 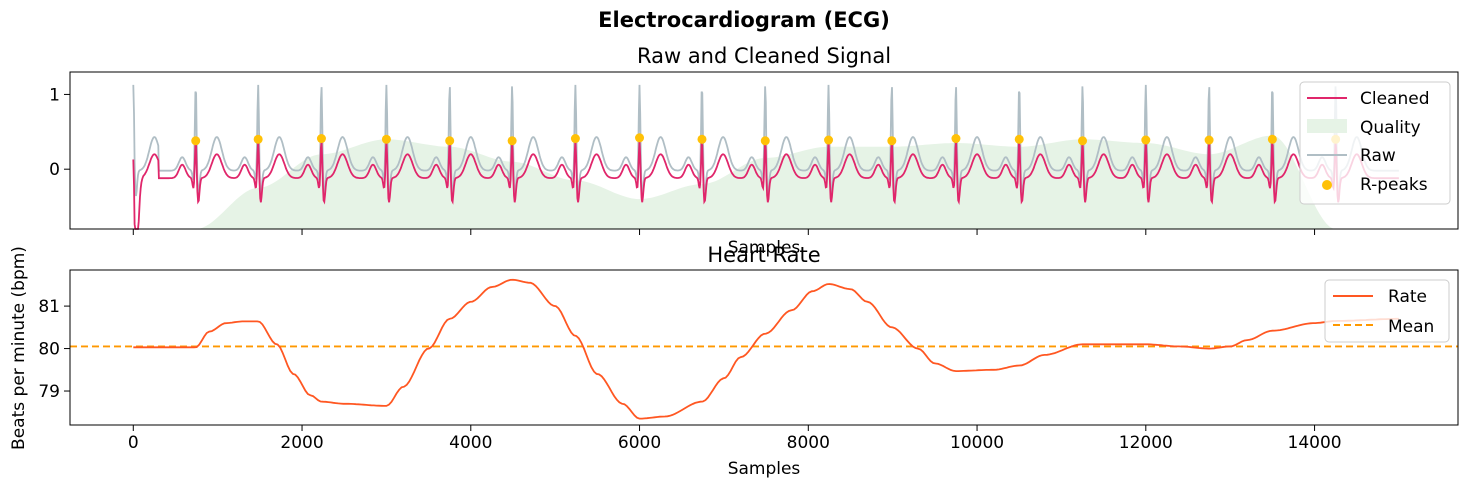 What do you see at coordinates (639, 443) in the screenshot?
I see `heart-rate-xtick-label: 6000` at bounding box center [639, 443].